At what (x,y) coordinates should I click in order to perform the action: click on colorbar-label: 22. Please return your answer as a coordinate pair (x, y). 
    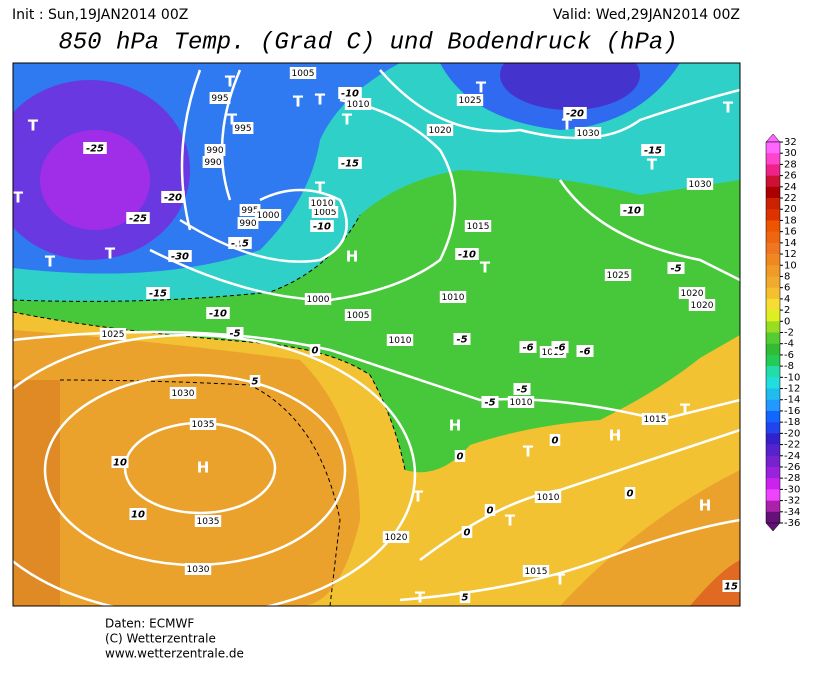
    Looking at the image, I should click on (790, 198).